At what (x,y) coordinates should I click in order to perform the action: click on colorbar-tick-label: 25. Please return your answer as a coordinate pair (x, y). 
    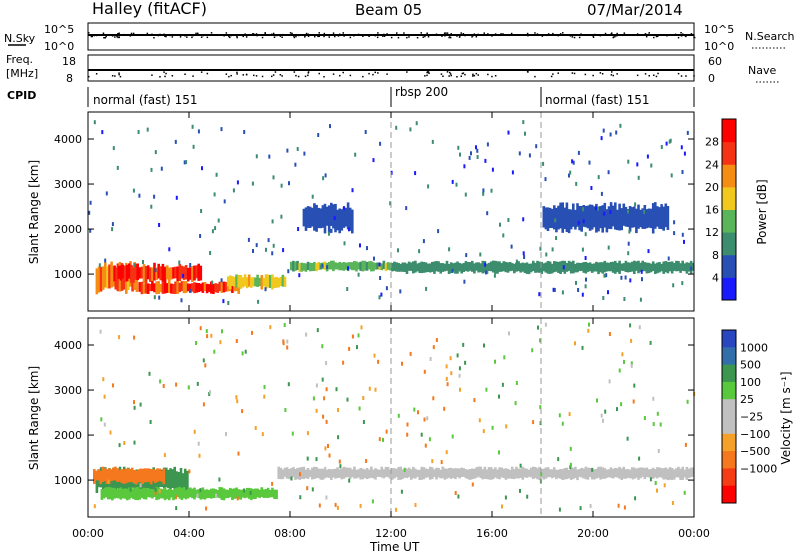
    Looking at the image, I should click on (747, 399).